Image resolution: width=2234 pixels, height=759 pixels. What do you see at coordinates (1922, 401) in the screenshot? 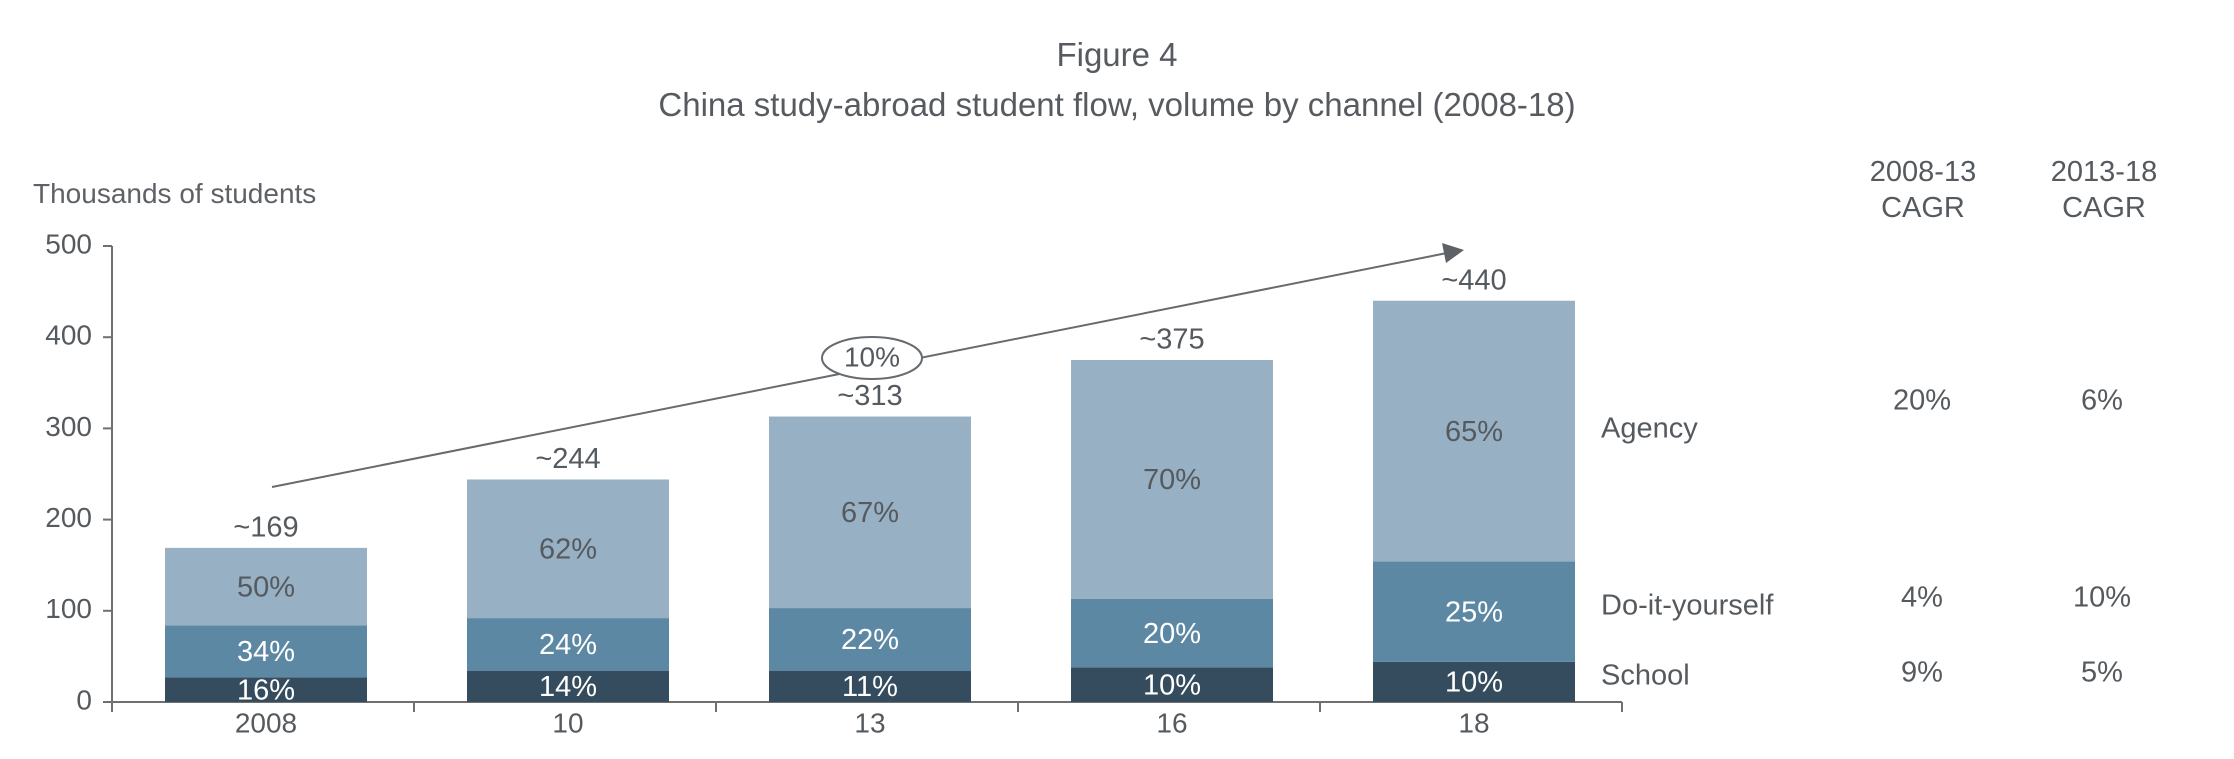
I see `cagr-value: 20%` at bounding box center [1922, 401].